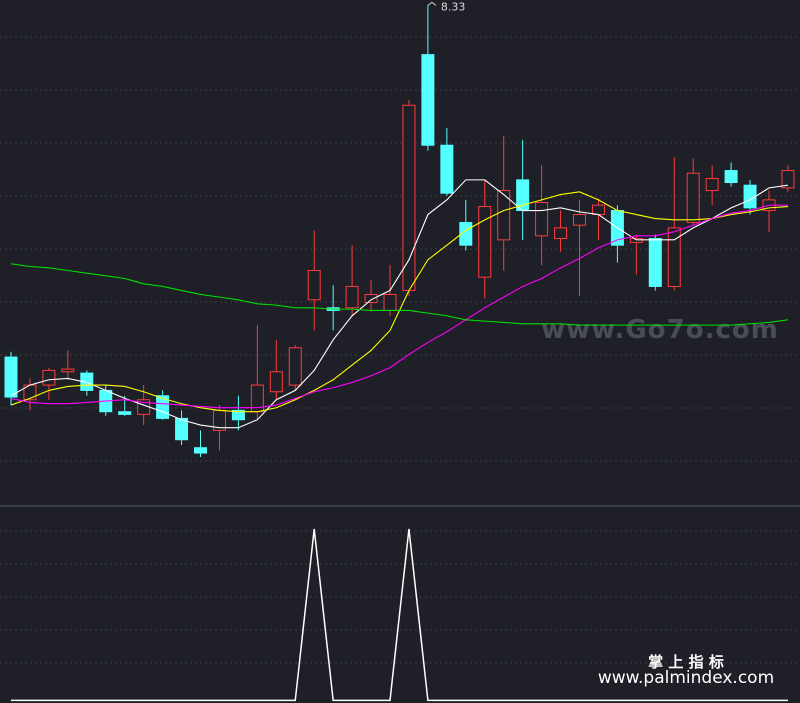 The image size is (800, 703). I want to click on brand-url: www.palmindex.com, so click(686, 678).